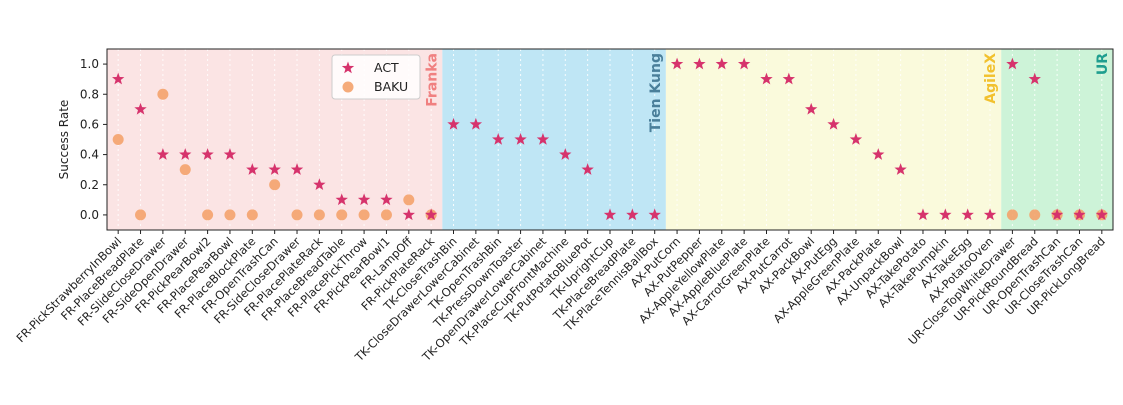 This screenshot has width=1123, height=405. What do you see at coordinates (767, 92) in the screenshot?
I see `region-labels: Franka Tien Kung AgileX UR` at bounding box center [767, 92].